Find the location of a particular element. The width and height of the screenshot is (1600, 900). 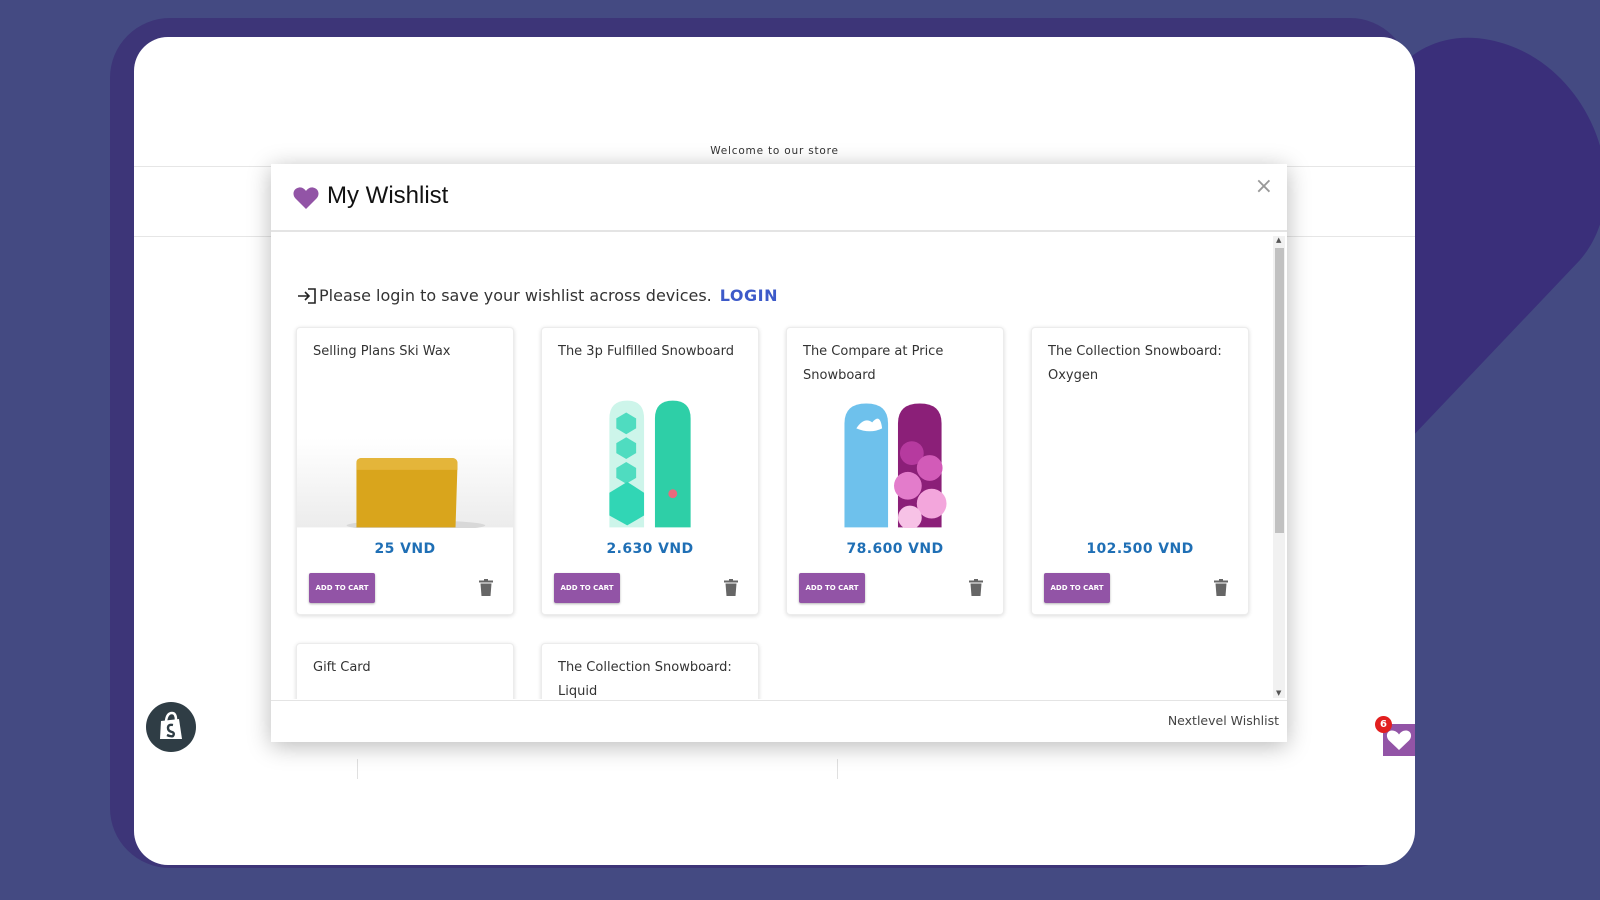

product-title: The 3p Fulfilled Snowboard is located at coordinates (646, 351).